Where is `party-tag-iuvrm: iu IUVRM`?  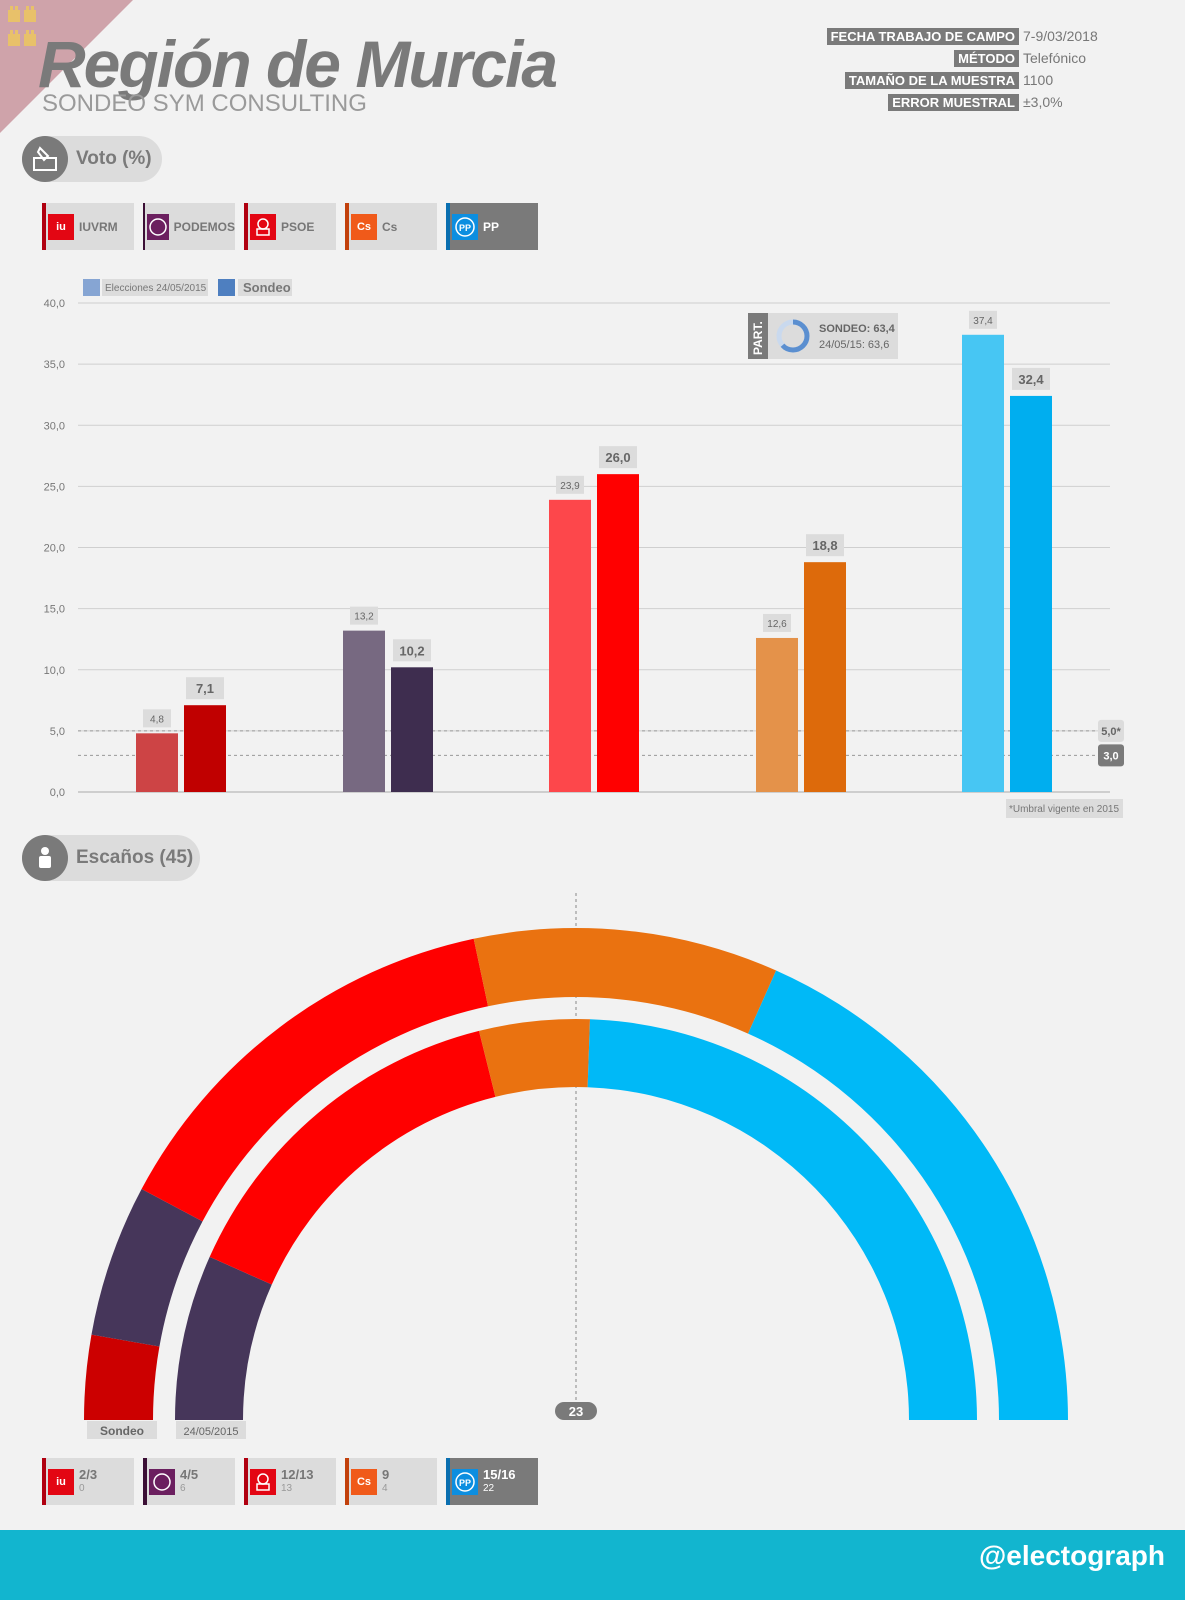
party-tag-iuvrm: iu IUVRM is located at coordinates (88, 226).